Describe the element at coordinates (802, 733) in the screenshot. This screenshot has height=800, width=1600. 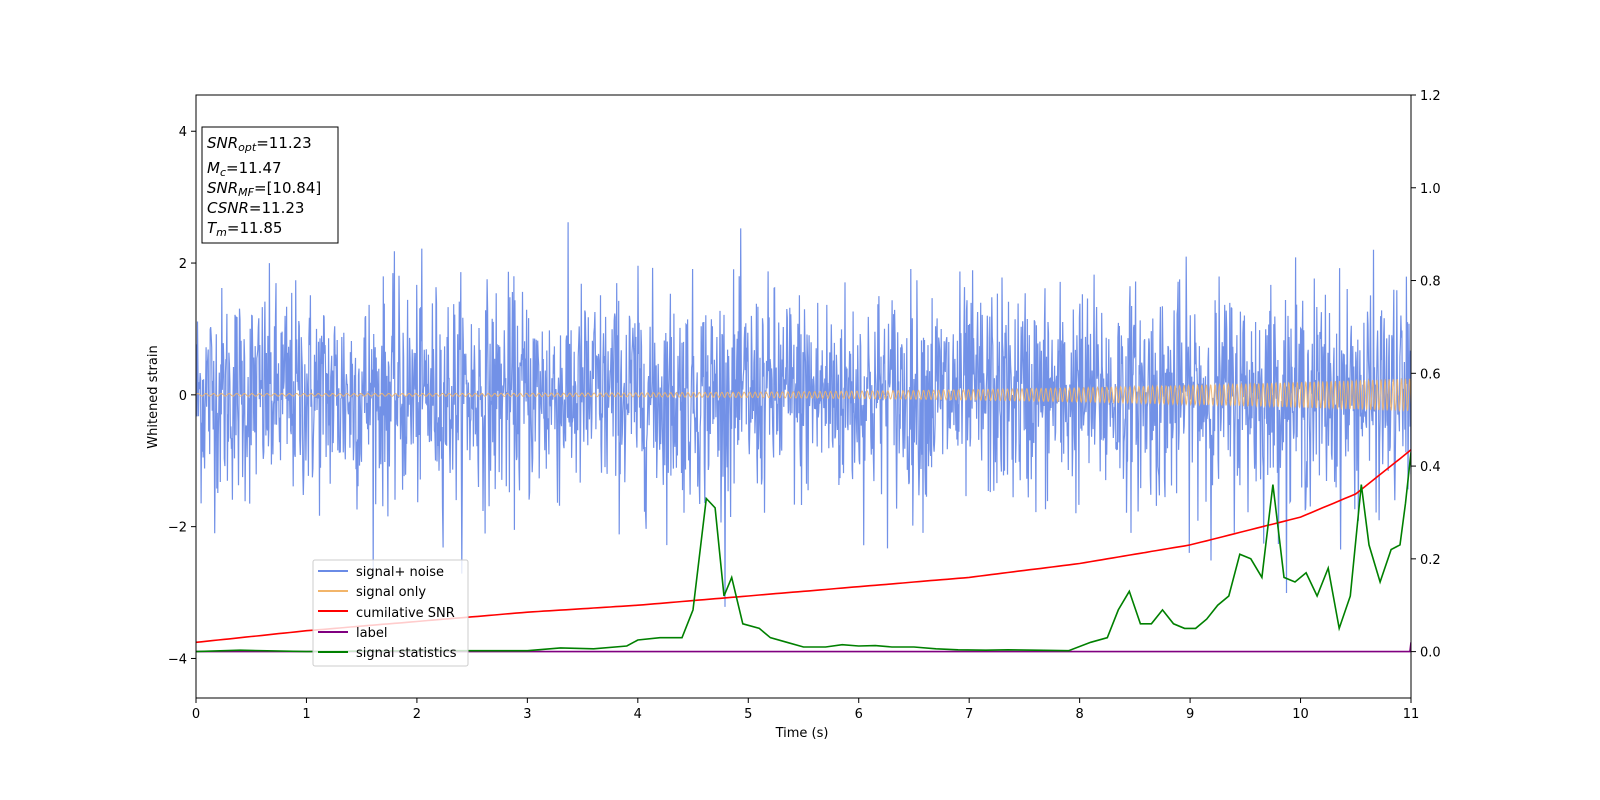
I see `x-axis-title: Time (s)` at that location.